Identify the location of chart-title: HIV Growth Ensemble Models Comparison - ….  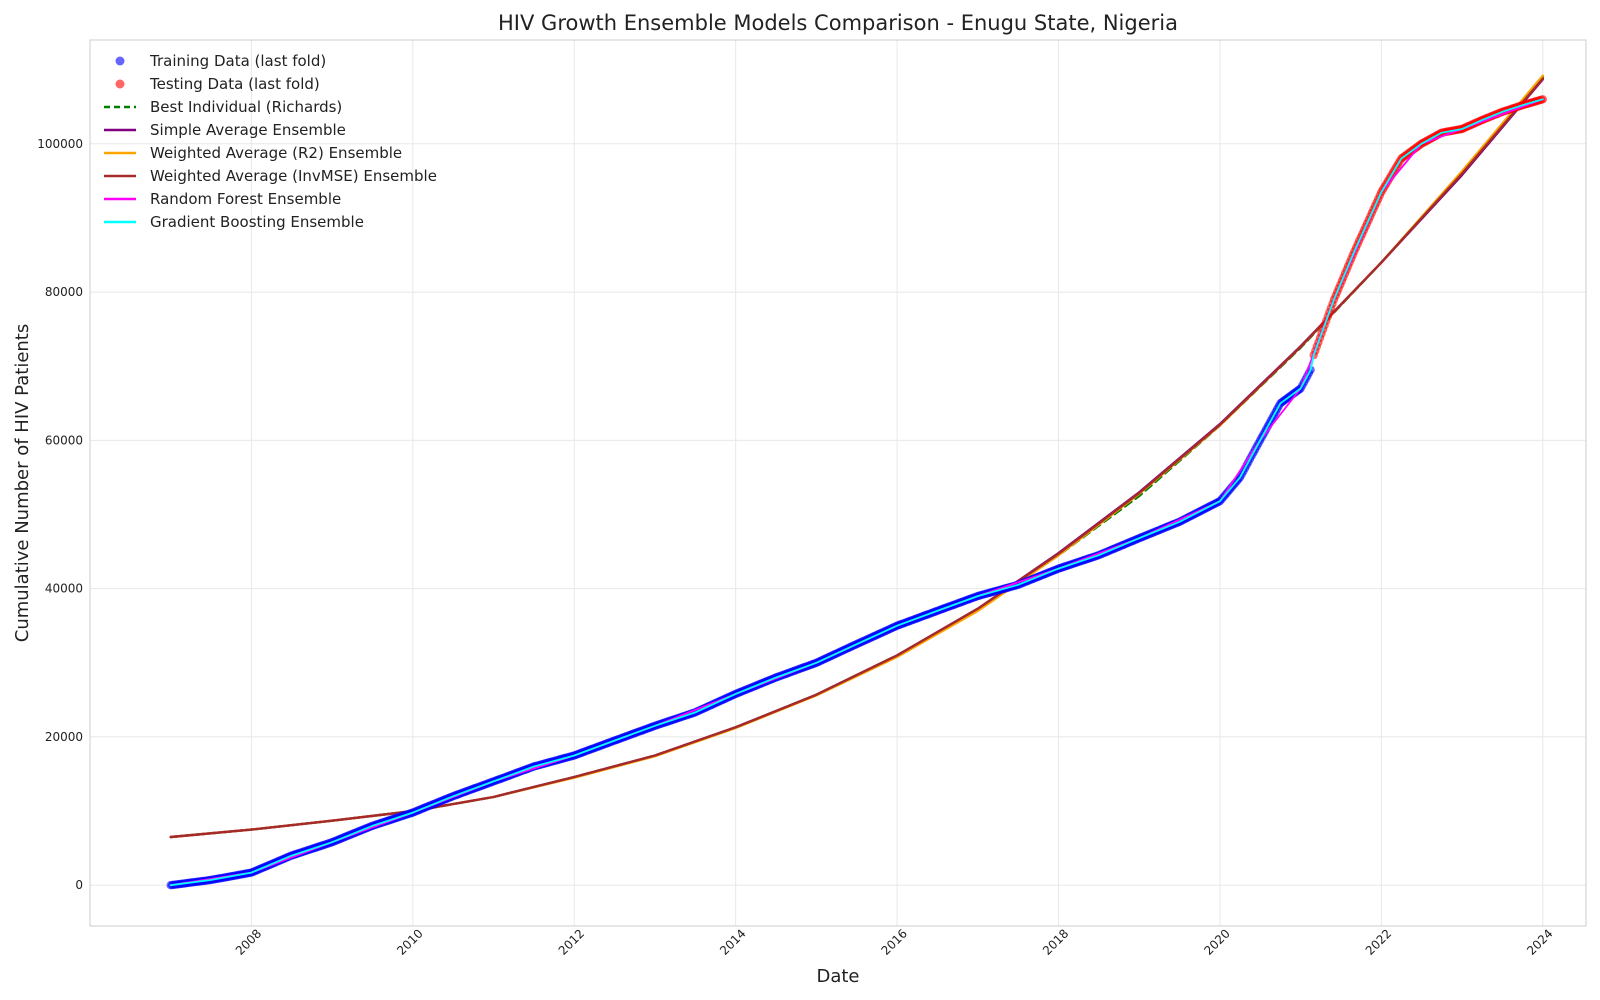
(838, 23).